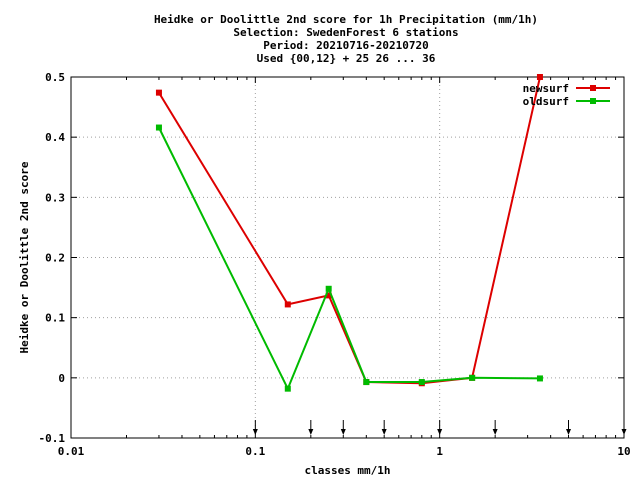 This screenshot has height=480, width=640. I want to click on legend-label-oldsurf: oldsurf, so click(546, 101).